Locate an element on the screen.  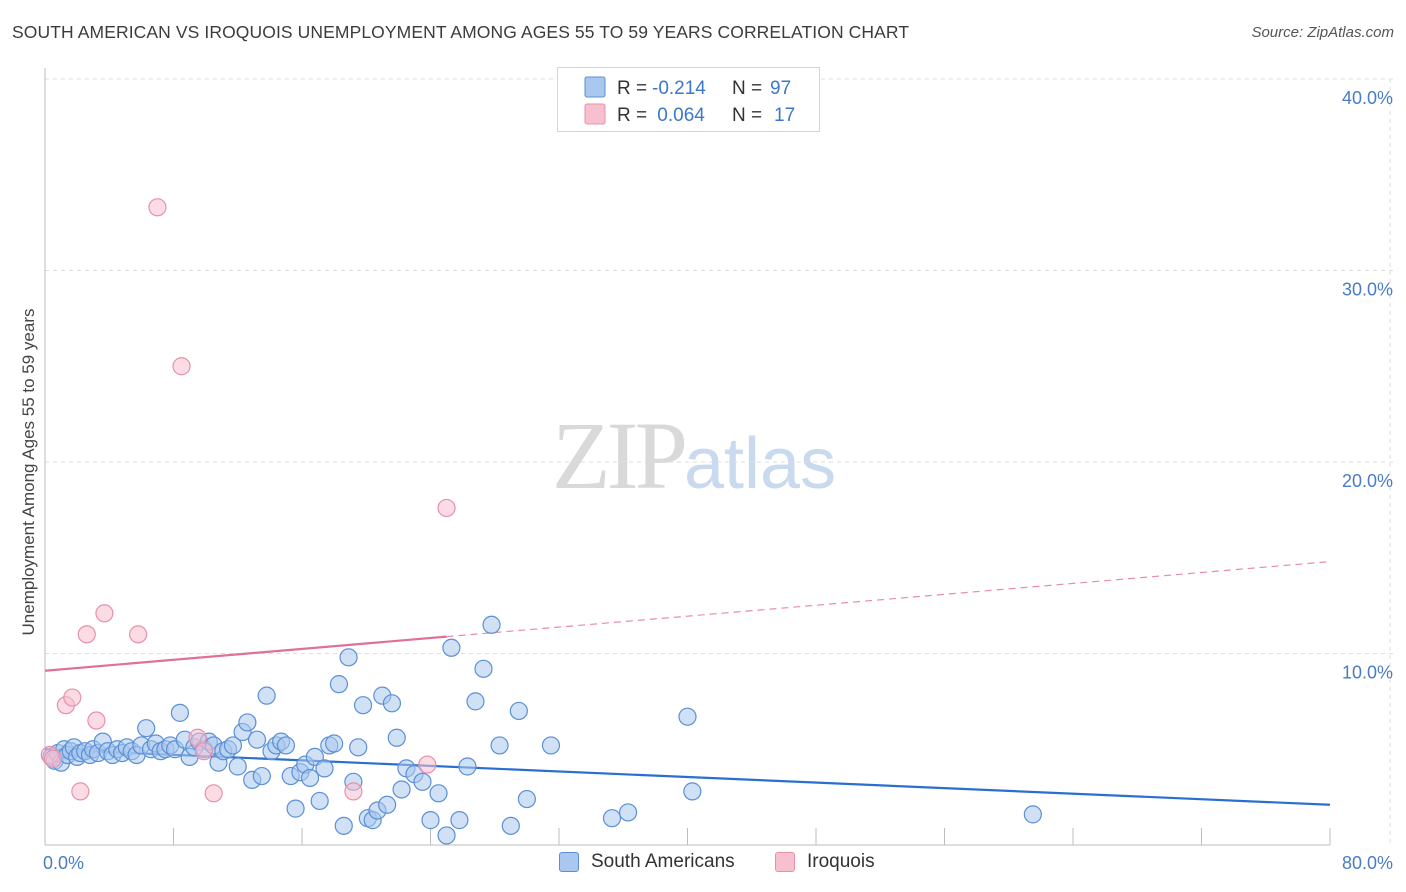
watermark: ZIPatlas is located at coordinates (694, 455).